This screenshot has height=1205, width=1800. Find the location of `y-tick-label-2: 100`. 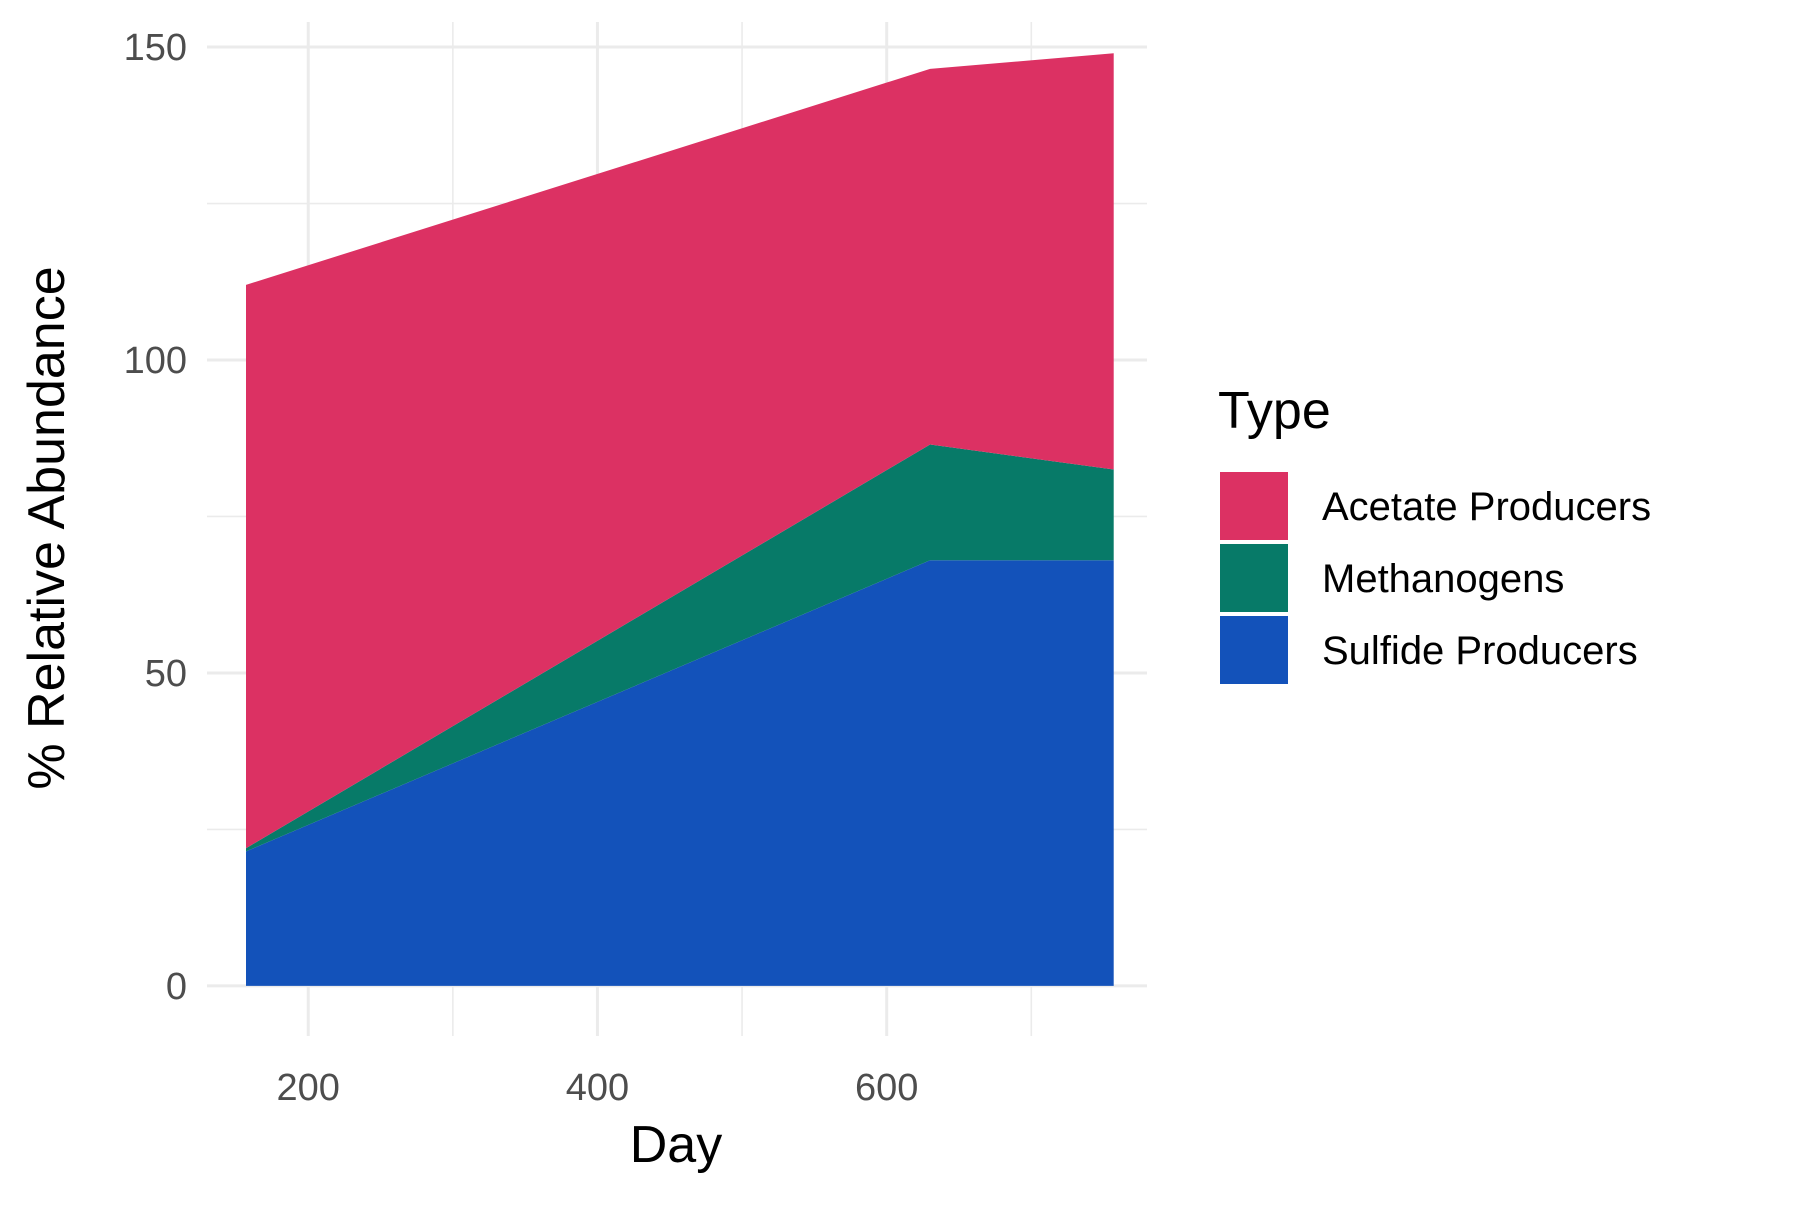

y-tick-label-2: 100 is located at coordinates (155, 361).